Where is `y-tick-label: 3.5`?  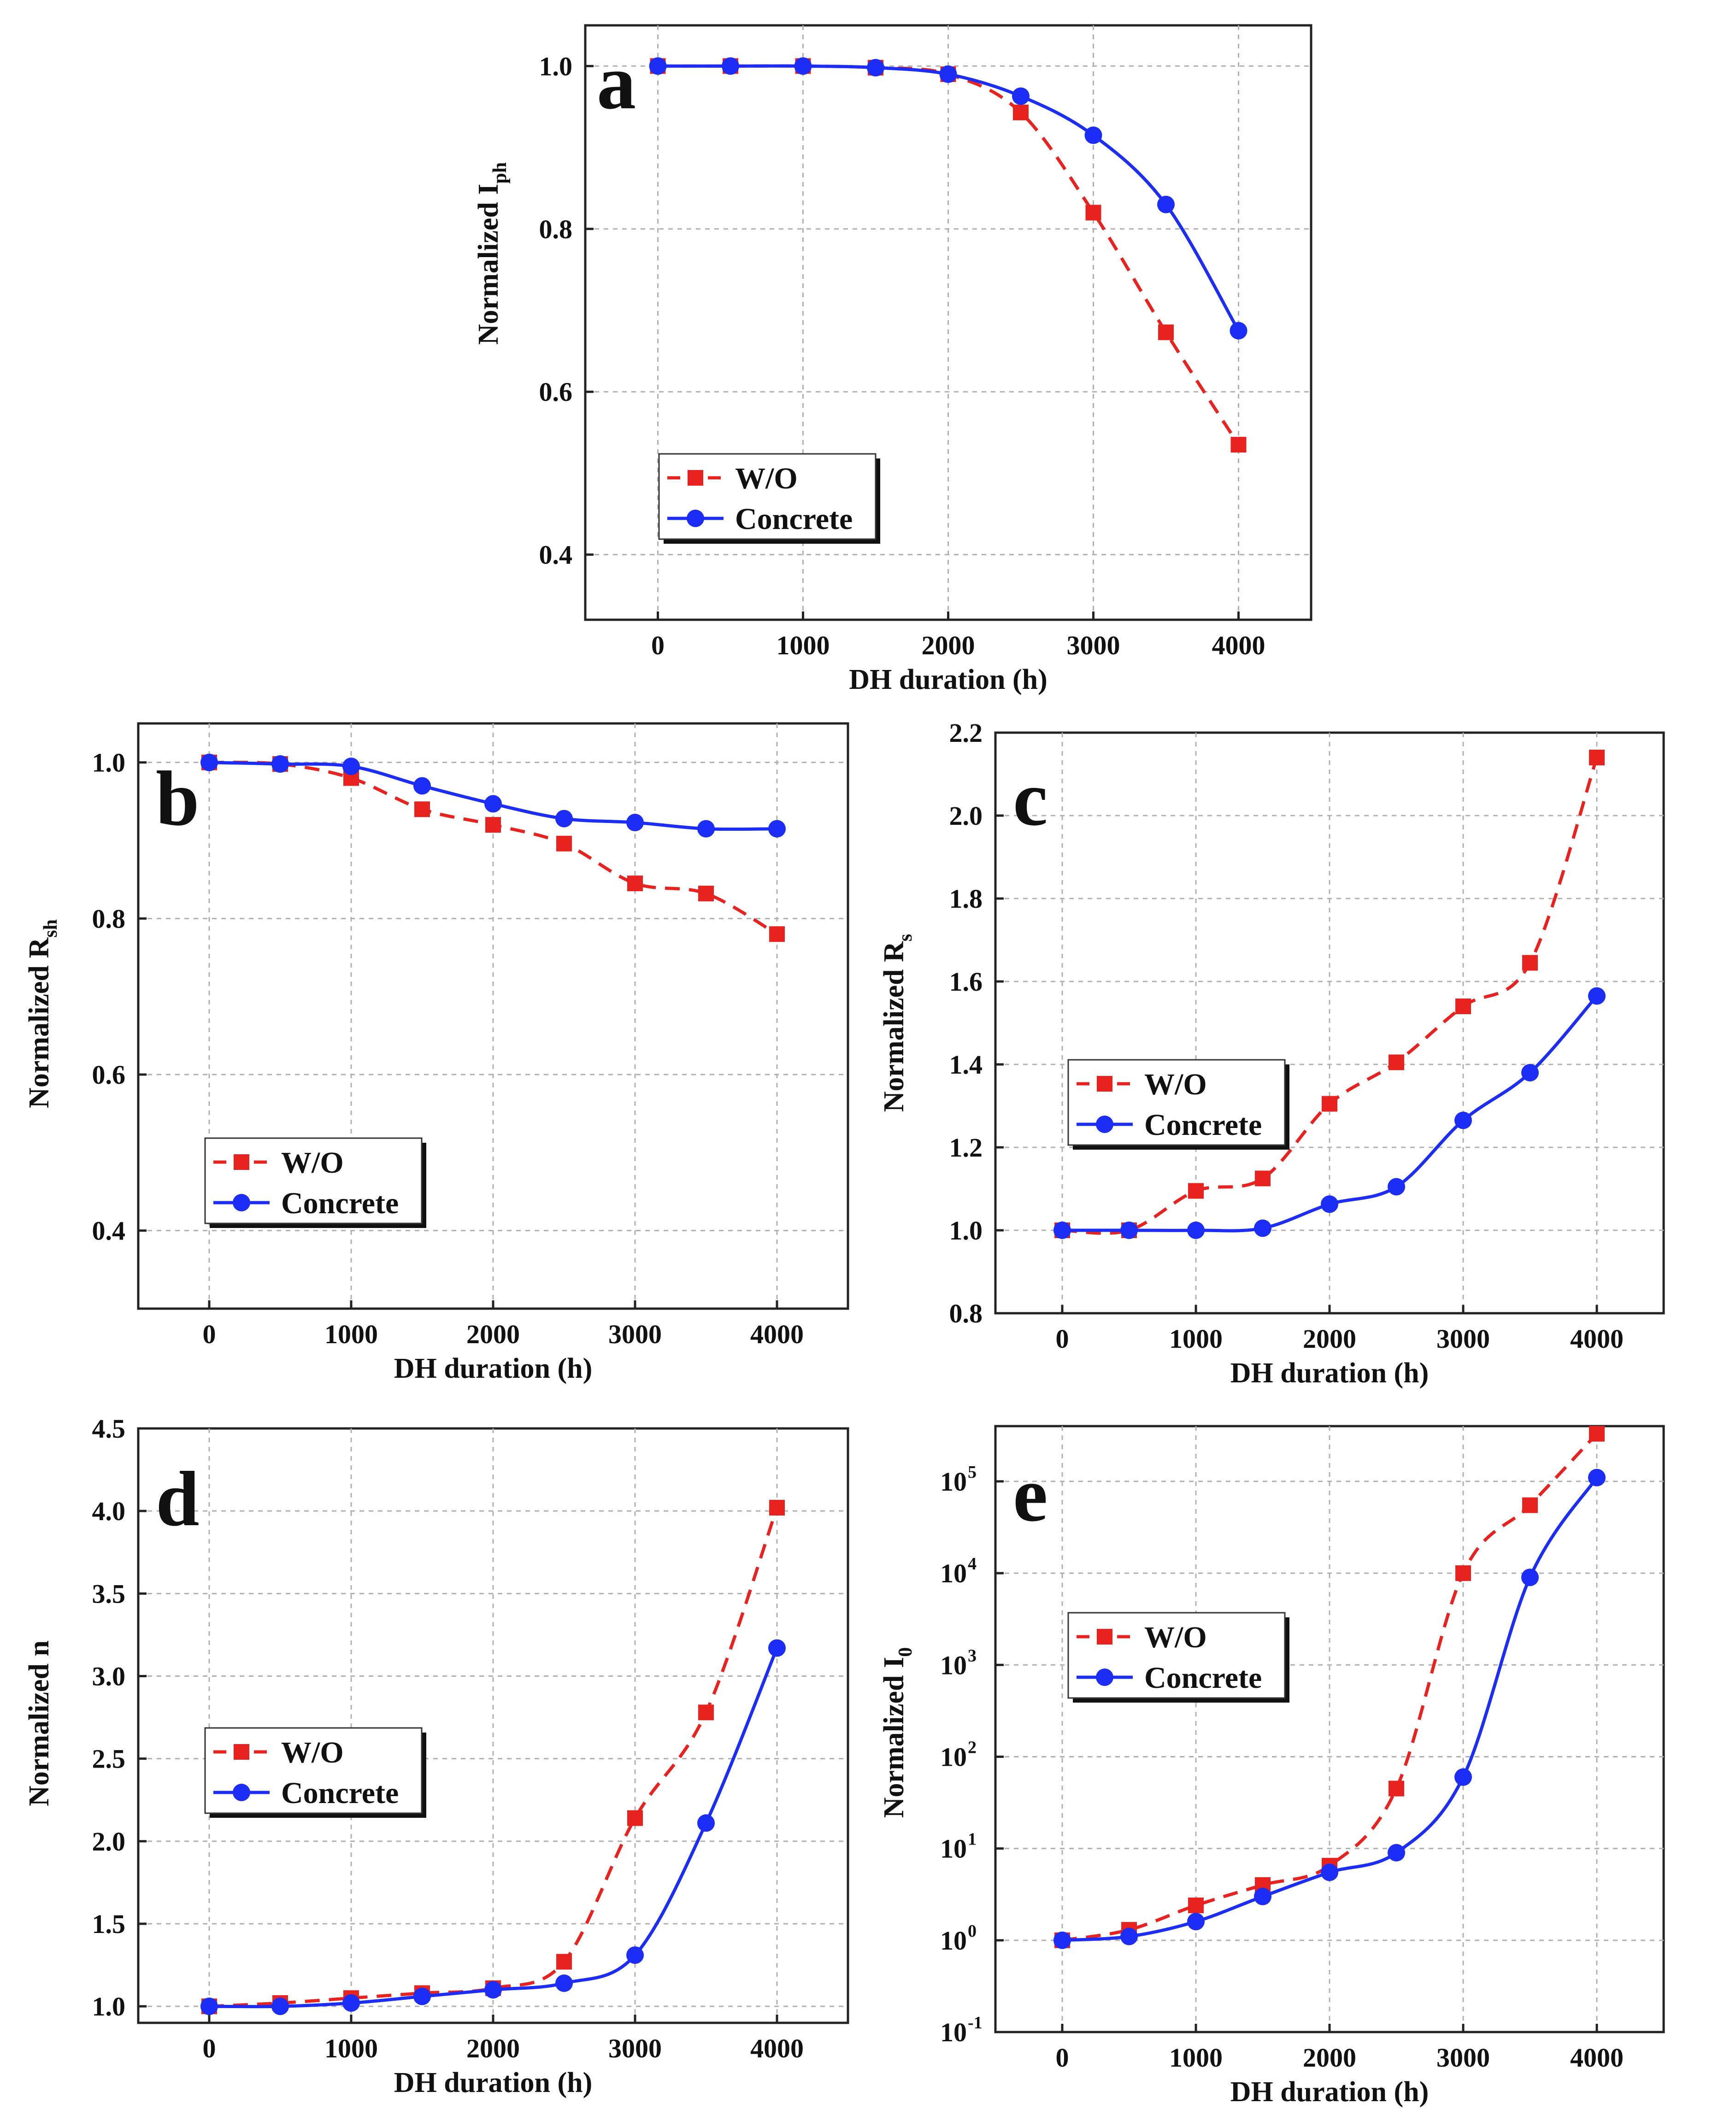 y-tick-label: 3.5 is located at coordinates (109, 1594).